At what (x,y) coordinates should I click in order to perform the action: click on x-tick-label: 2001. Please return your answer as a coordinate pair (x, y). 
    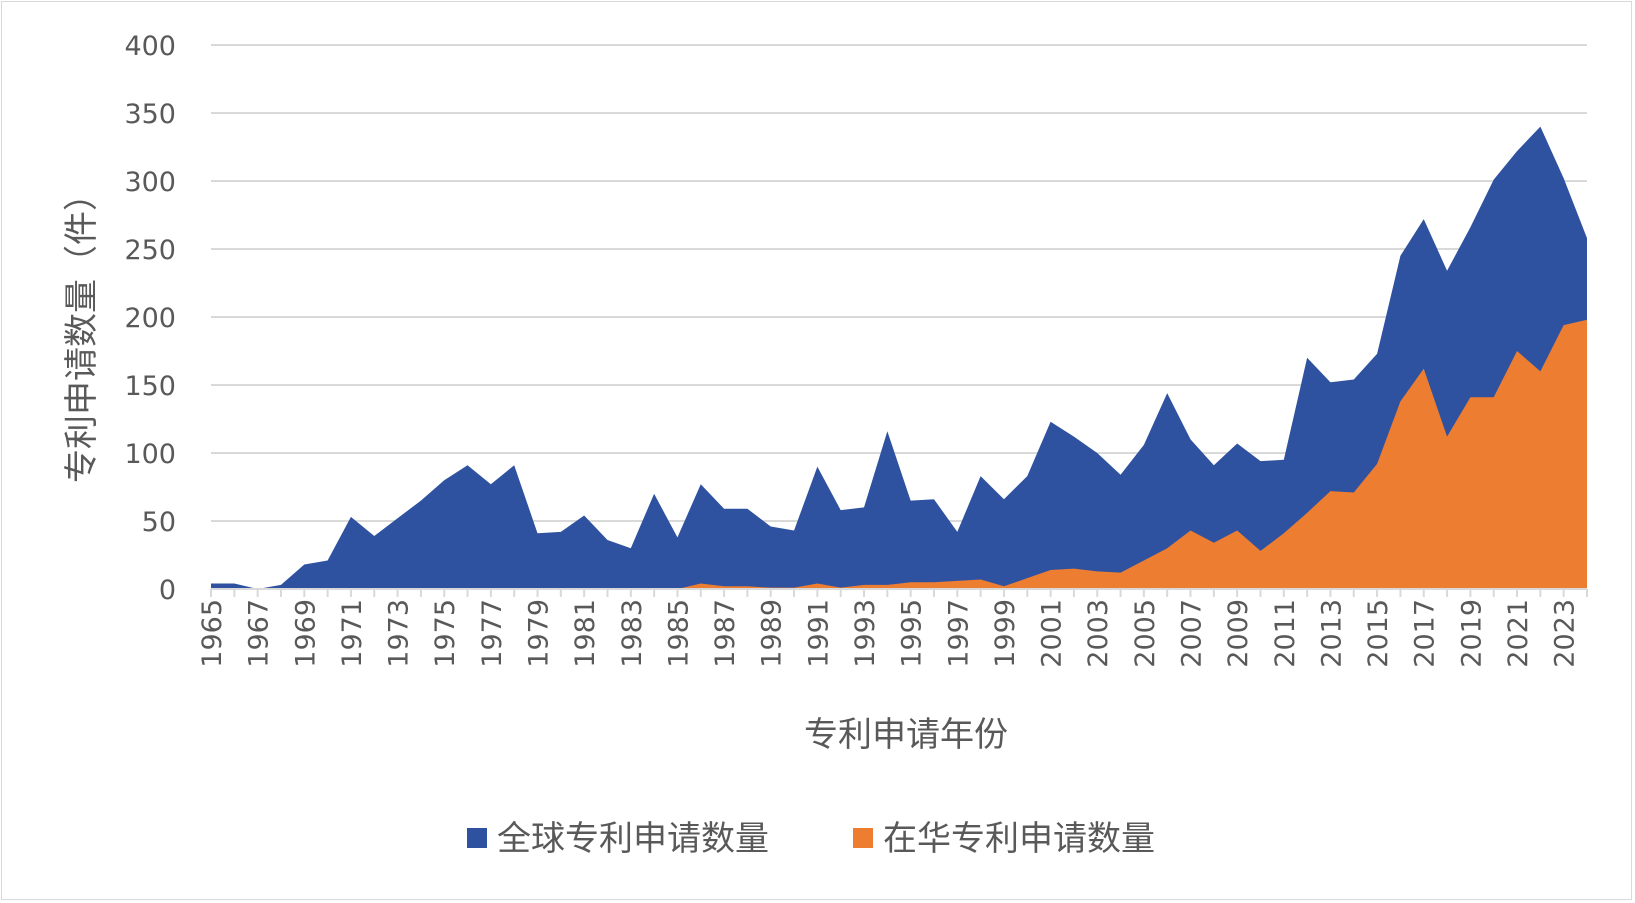
    Looking at the image, I should click on (1052, 633).